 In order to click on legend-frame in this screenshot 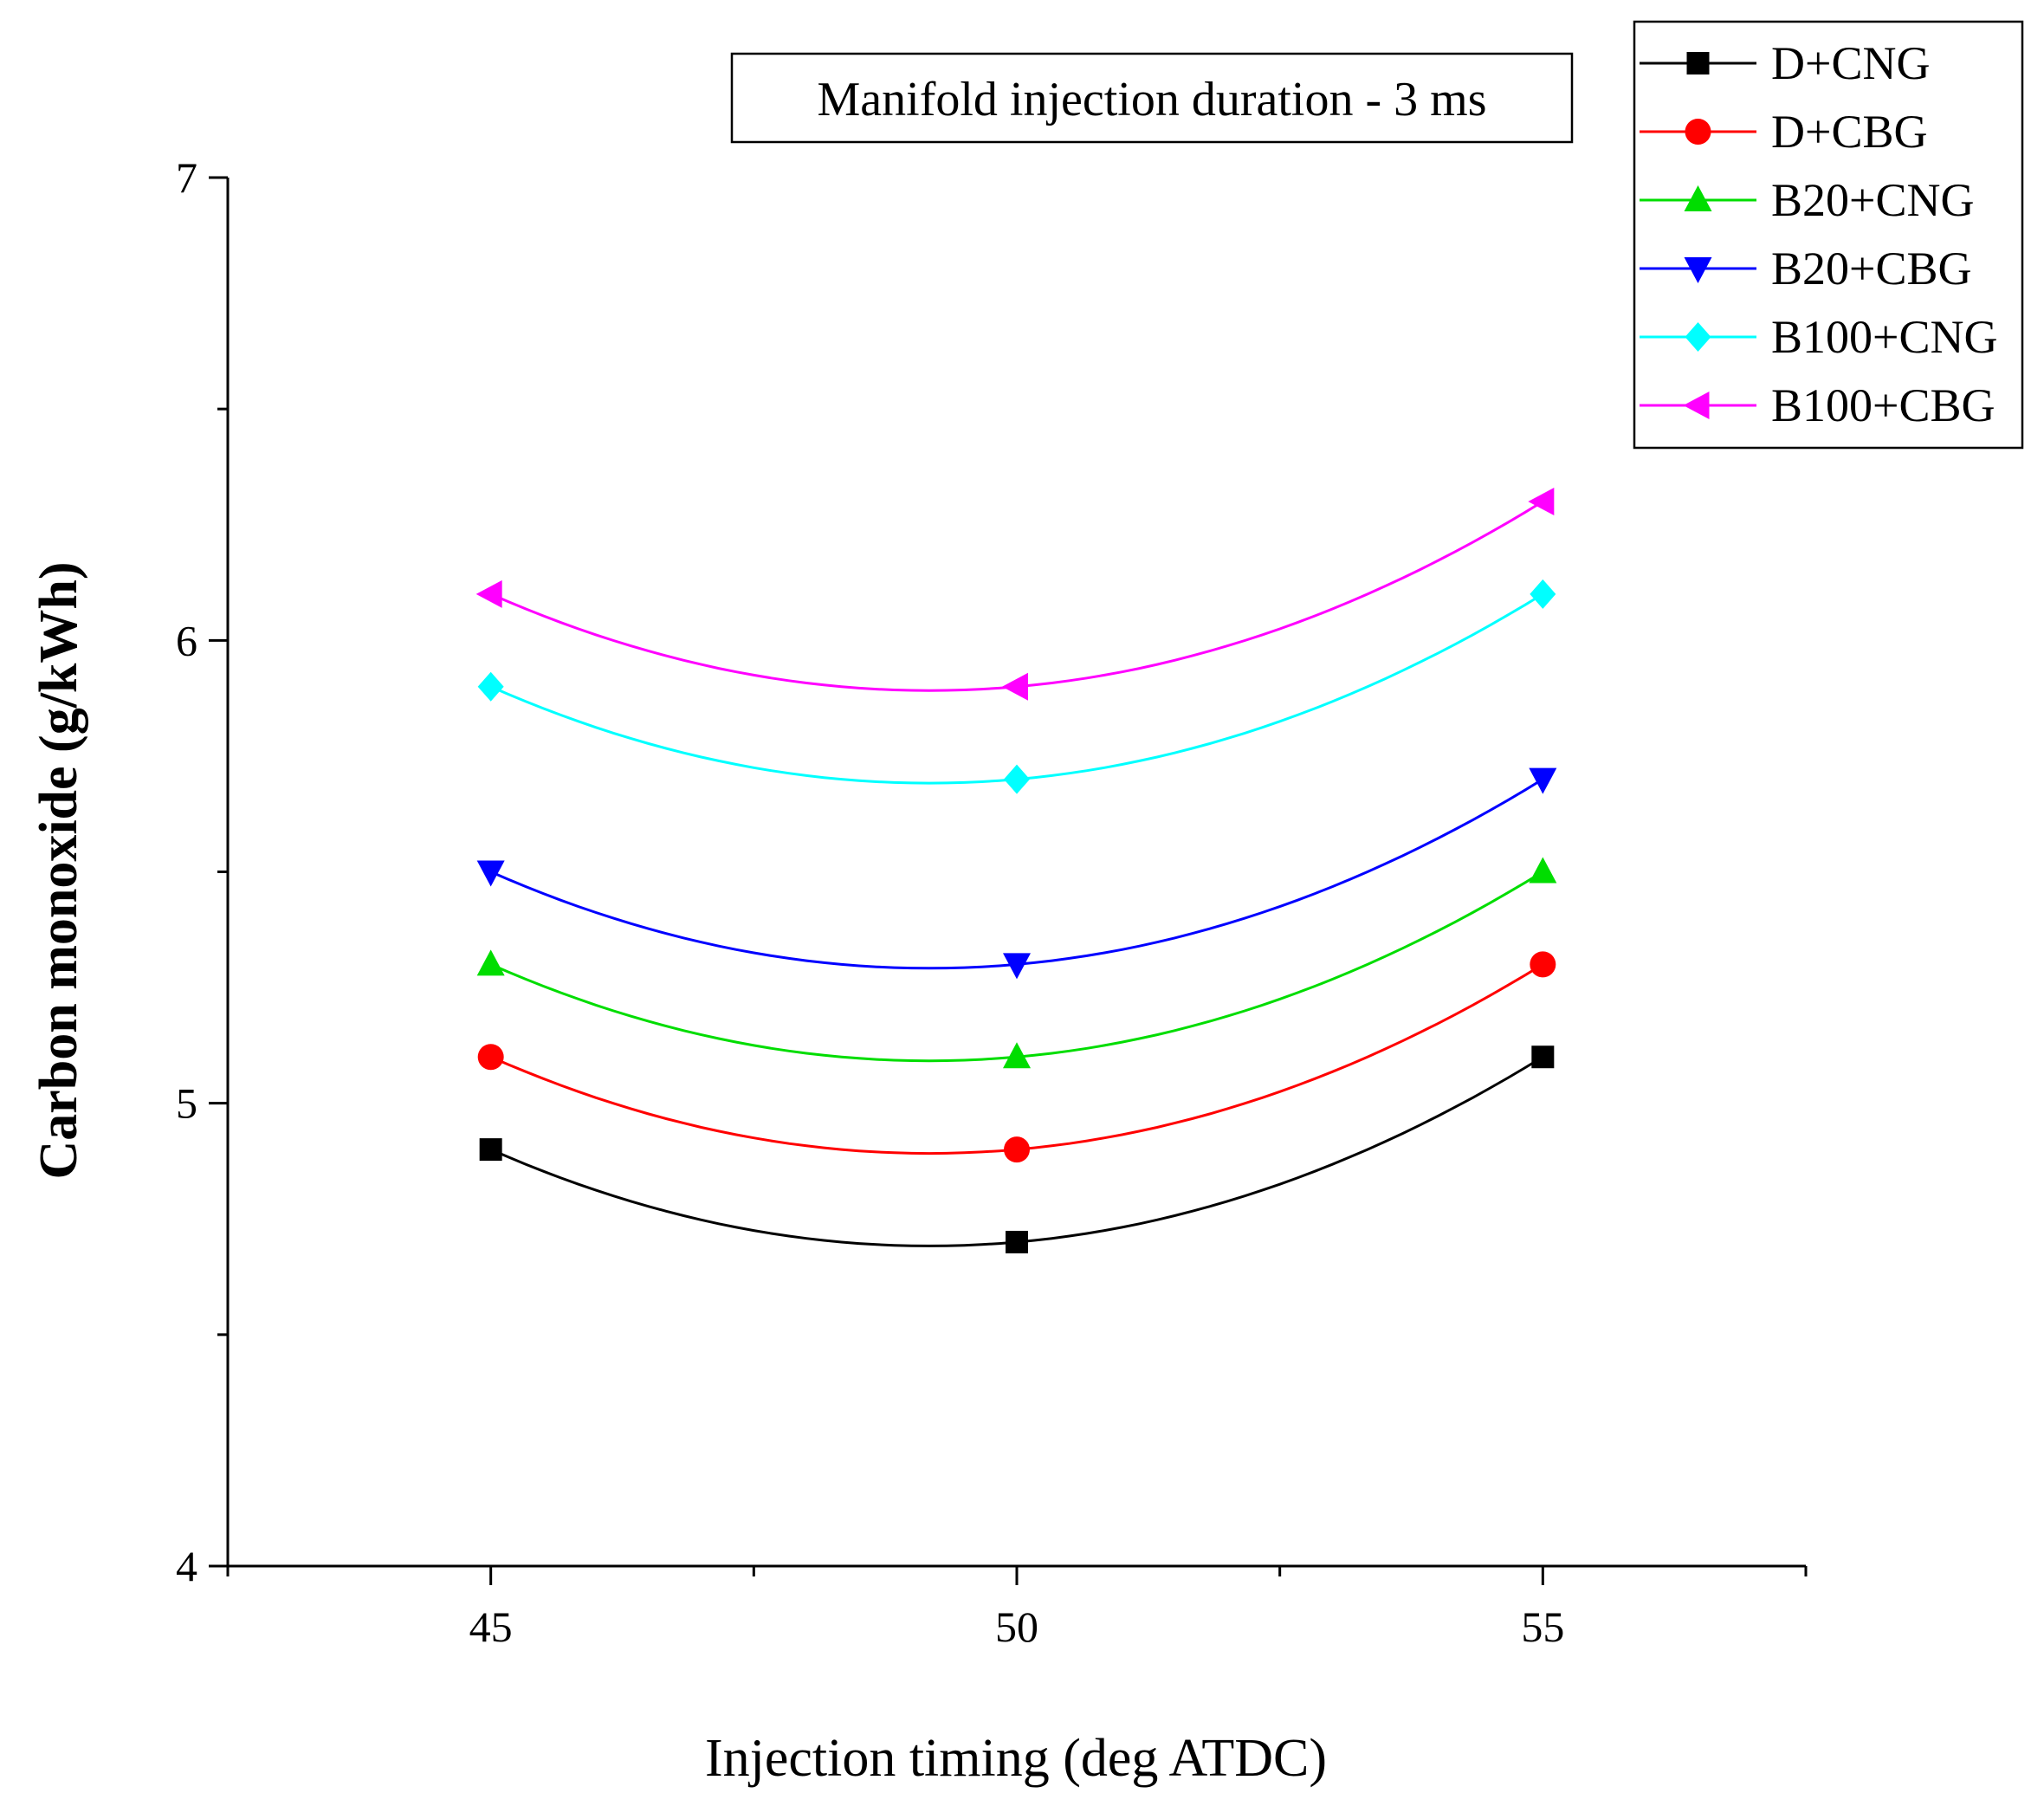, I will do `click(1828, 235)`.